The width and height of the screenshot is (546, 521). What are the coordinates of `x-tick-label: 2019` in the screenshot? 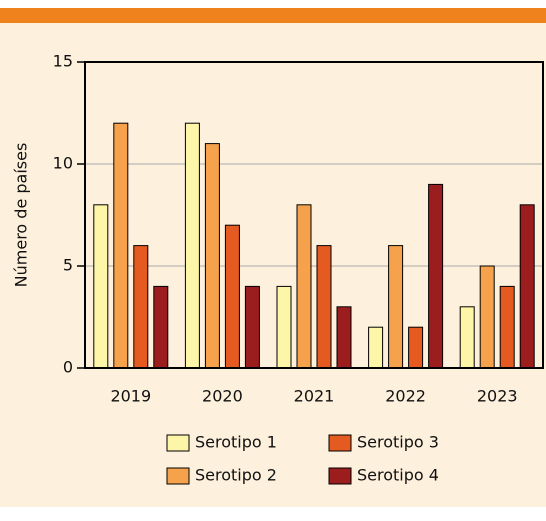 It's located at (130, 396).